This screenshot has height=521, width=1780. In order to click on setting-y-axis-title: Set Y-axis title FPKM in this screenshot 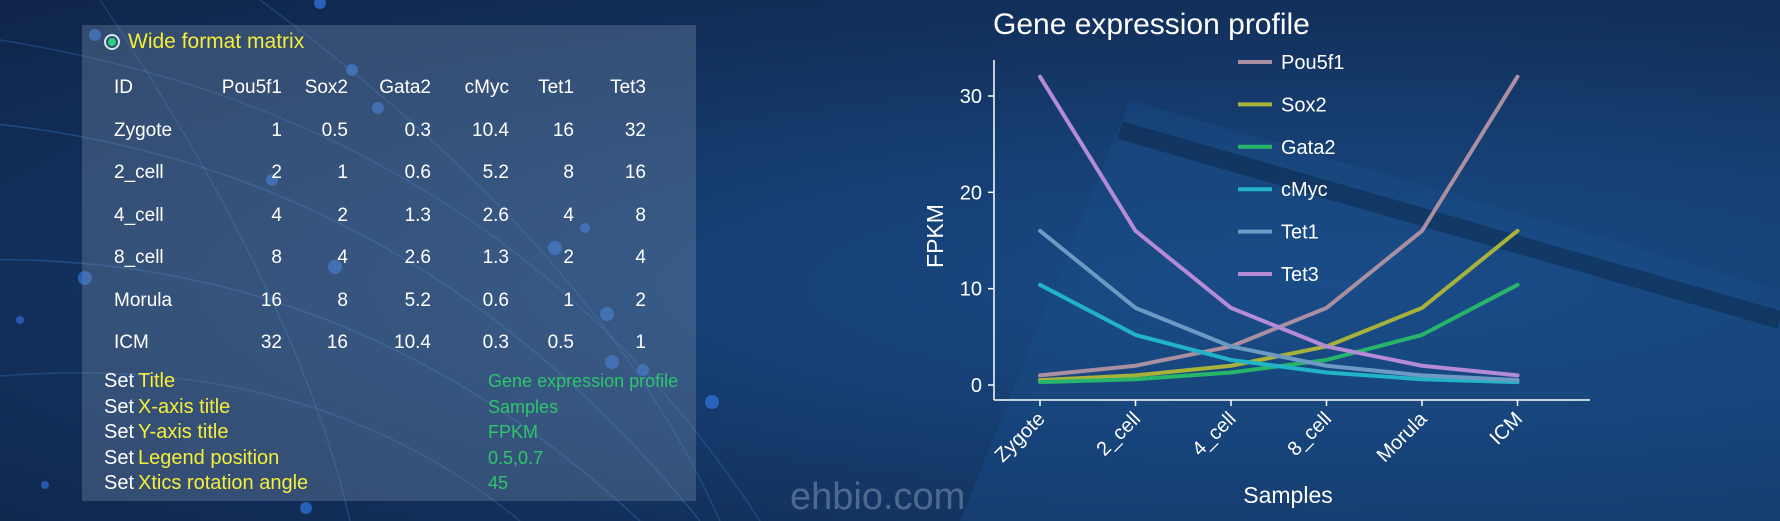, I will do `click(391, 433)`.